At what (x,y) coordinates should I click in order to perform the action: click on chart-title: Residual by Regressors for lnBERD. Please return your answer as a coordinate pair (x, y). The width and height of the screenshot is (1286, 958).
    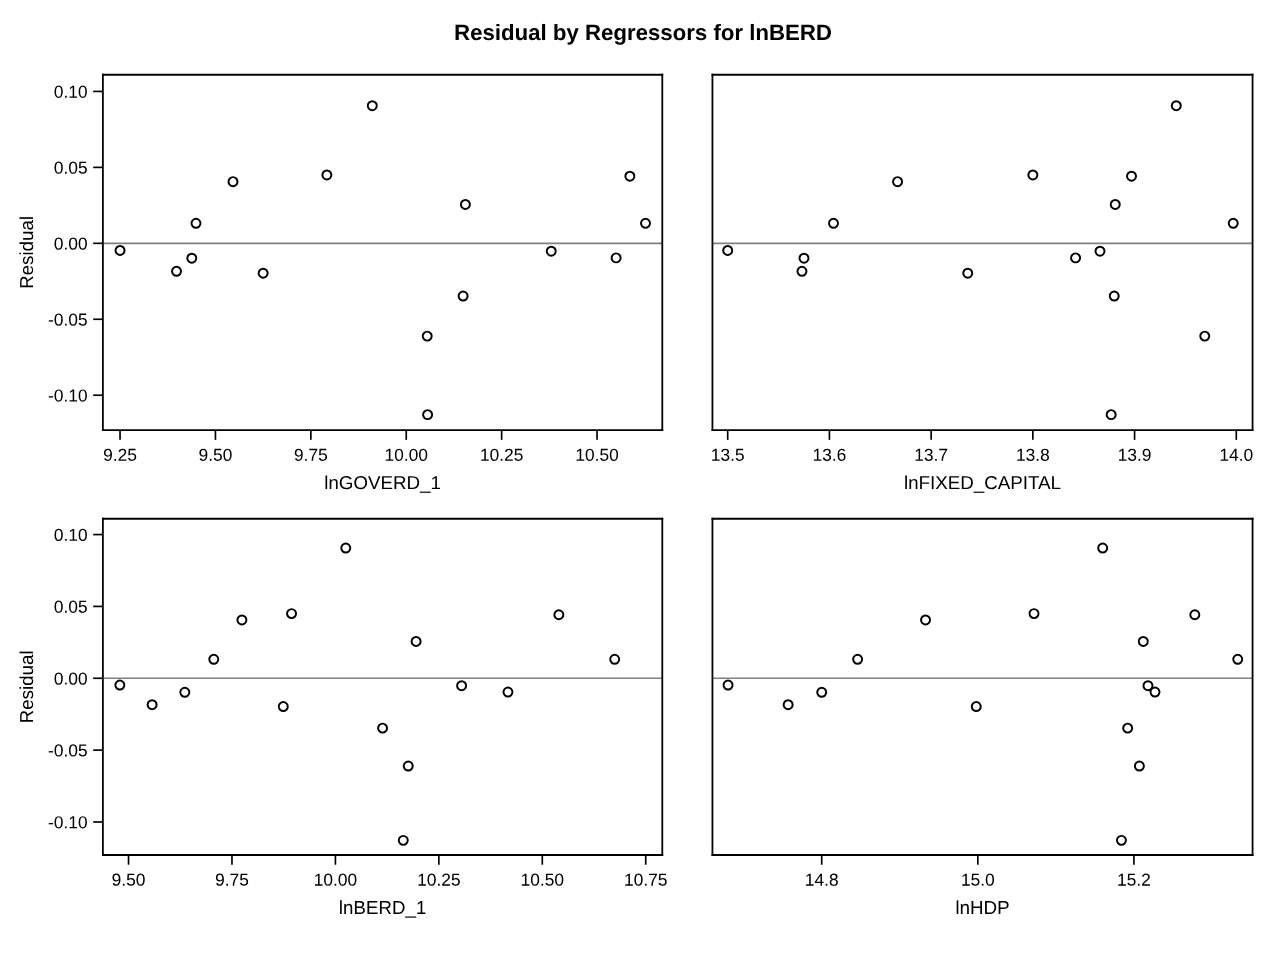
    Looking at the image, I should click on (643, 34).